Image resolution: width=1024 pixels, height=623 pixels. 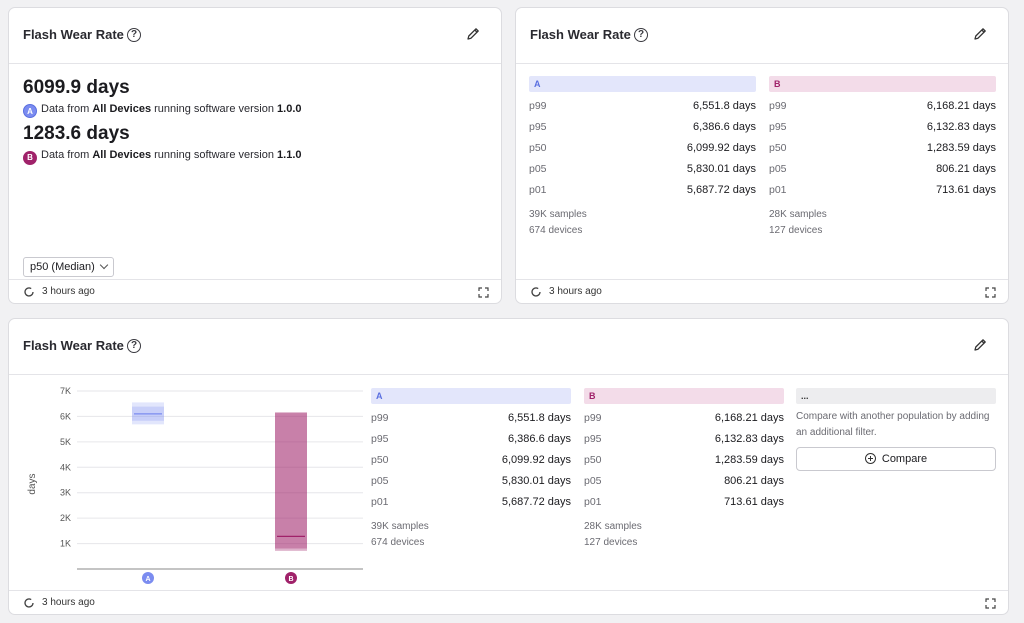 I want to click on percentile-select: p50 (Median), so click(x=68, y=267).